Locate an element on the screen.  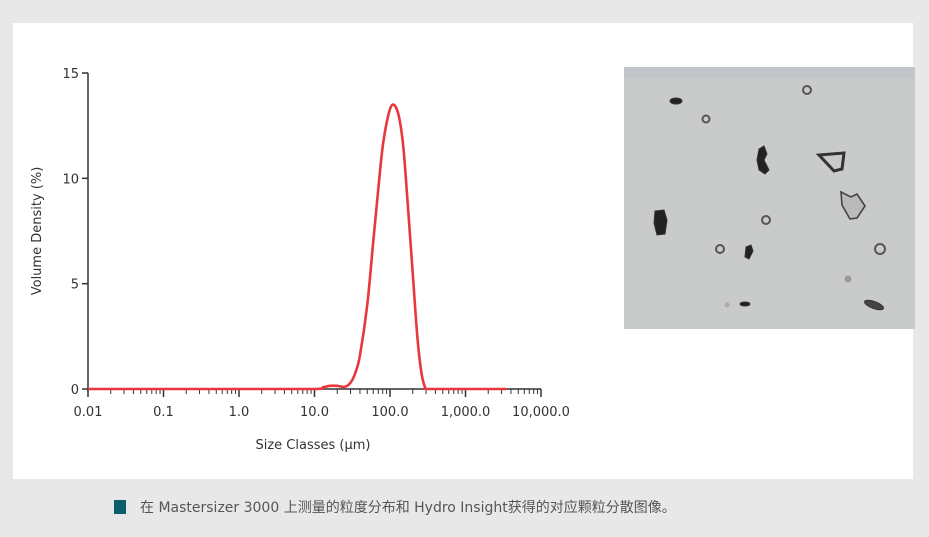
y-axis-title: Volume Density (%) is located at coordinates (37, 231).